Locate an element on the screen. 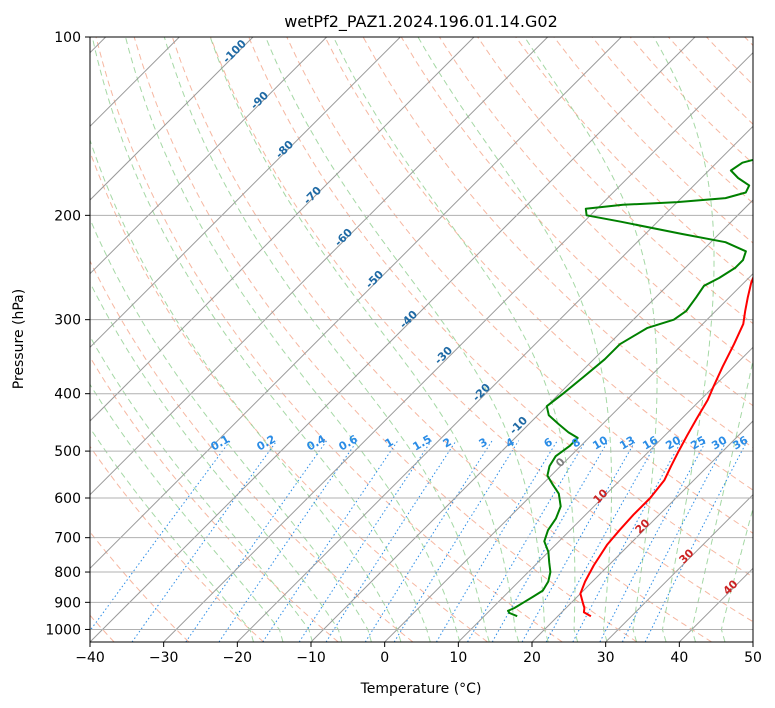  x-tick-label: −10 is located at coordinates (311, 658).